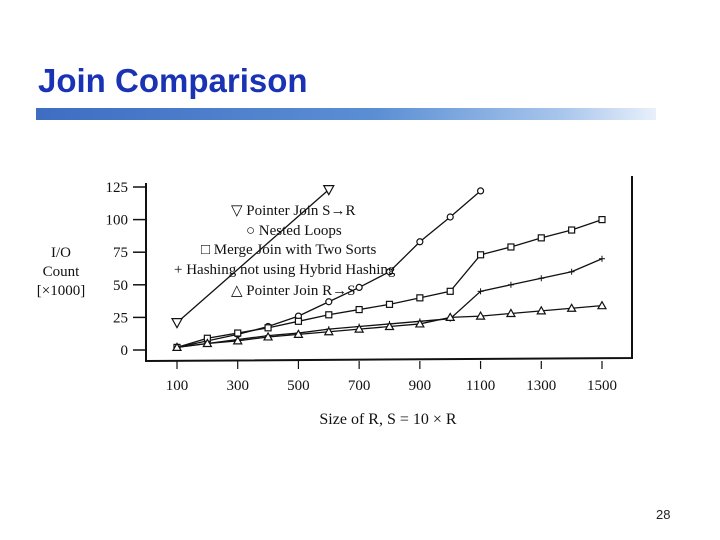 This screenshot has width=720, height=540. What do you see at coordinates (346, 114) in the screenshot?
I see `title-underline-bar` at bounding box center [346, 114].